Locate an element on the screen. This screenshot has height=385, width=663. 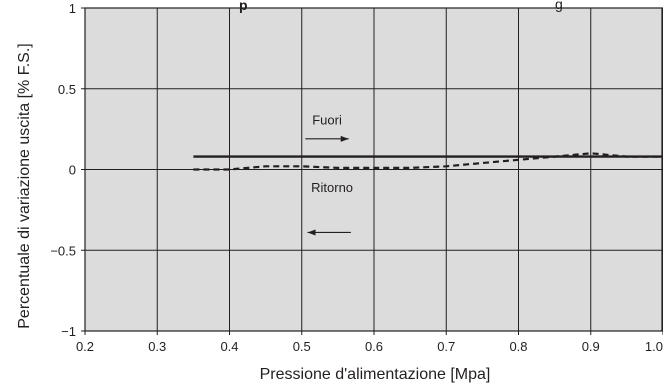
x-tick-label: 0.9 is located at coordinates (591, 346).